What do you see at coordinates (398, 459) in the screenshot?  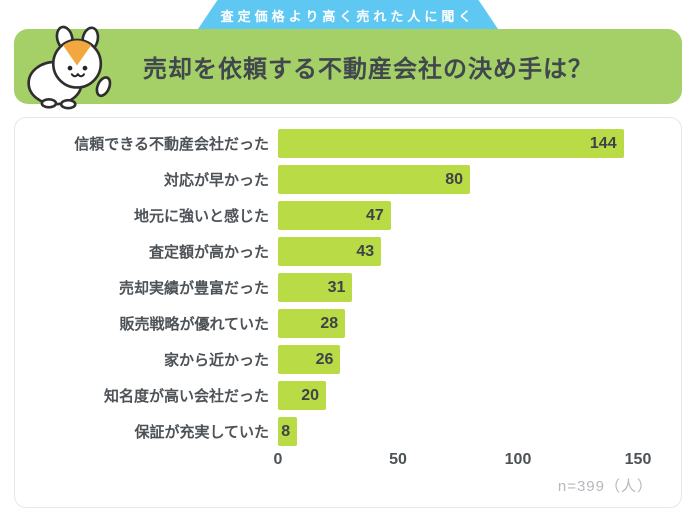 I see `x-tick-label: 50` at bounding box center [398, 459].